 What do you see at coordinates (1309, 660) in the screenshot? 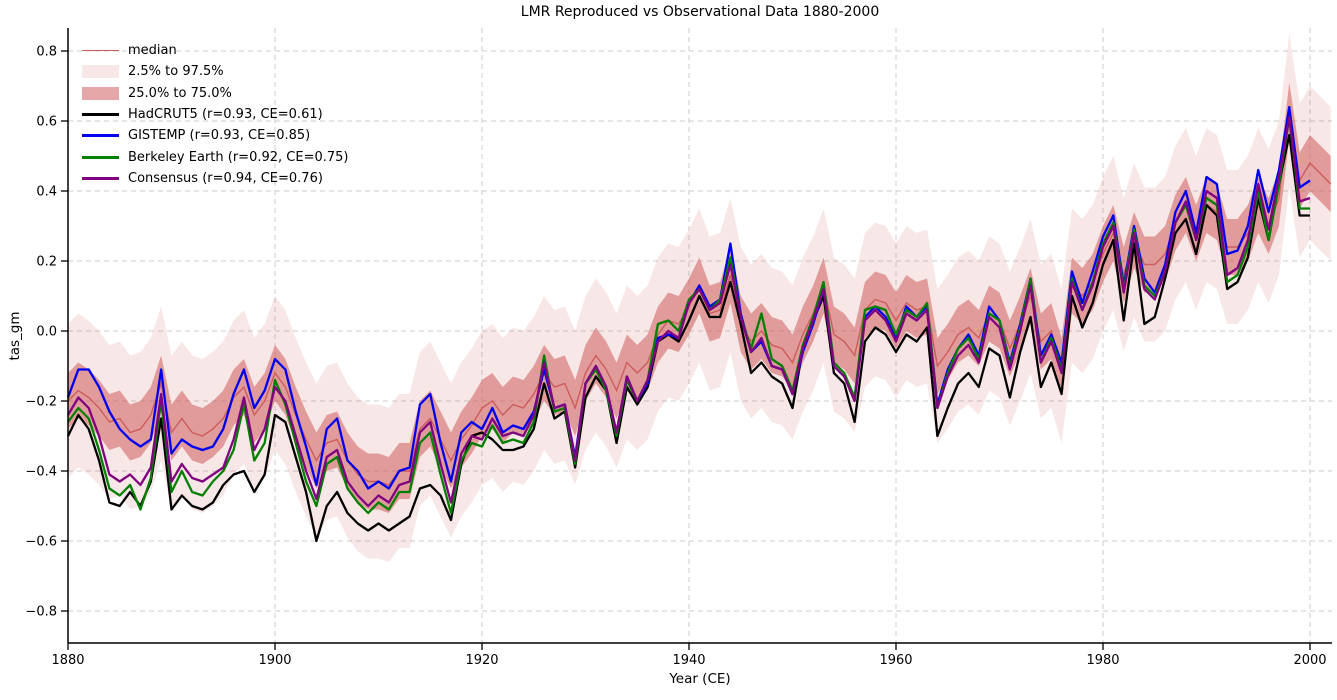
I see `x-tick-label: 2000` at bounding box center [1309, 660].